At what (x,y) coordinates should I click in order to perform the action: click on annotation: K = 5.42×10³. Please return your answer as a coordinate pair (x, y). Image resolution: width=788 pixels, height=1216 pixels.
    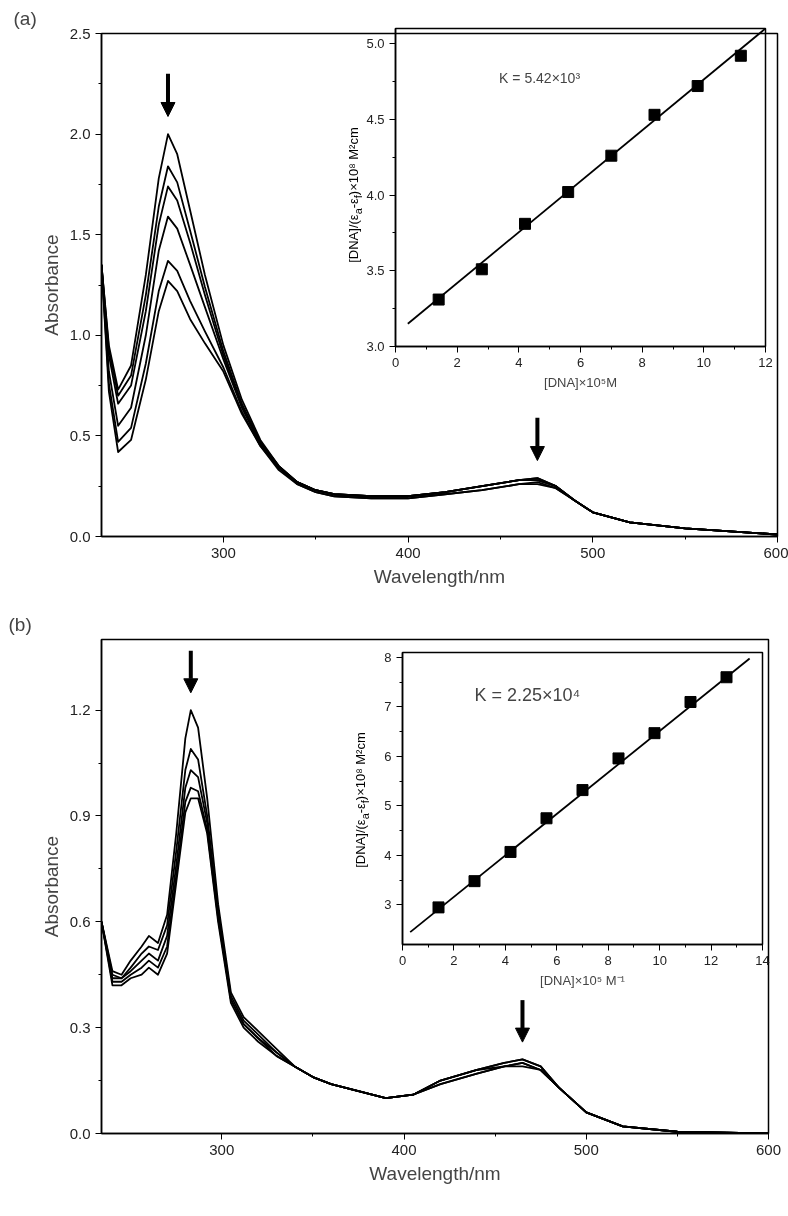
    Looking at the image, I should click on (540, 77).